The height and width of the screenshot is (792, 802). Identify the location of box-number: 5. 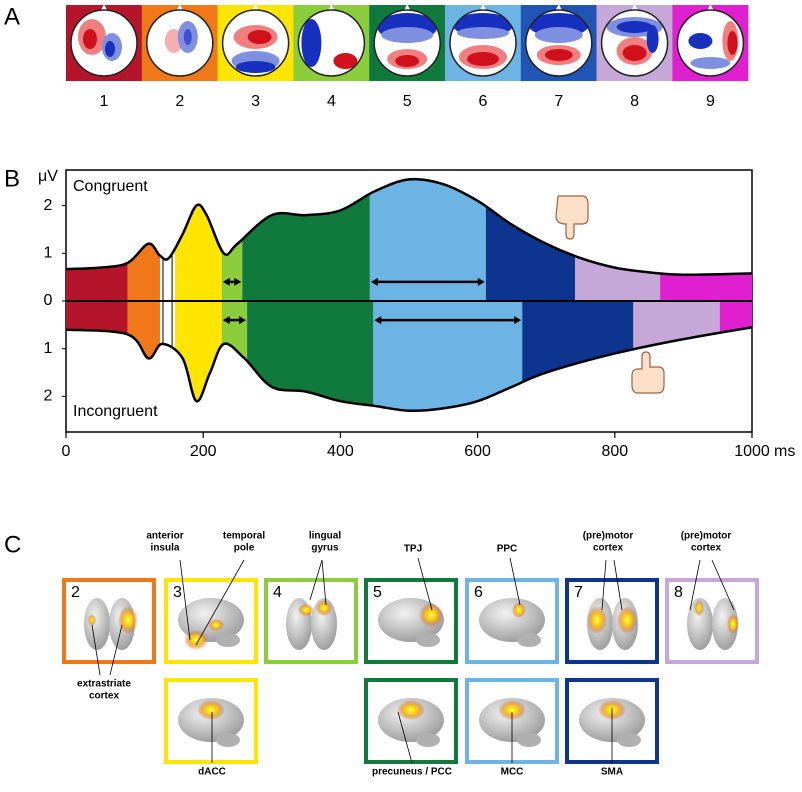
(377, 592).